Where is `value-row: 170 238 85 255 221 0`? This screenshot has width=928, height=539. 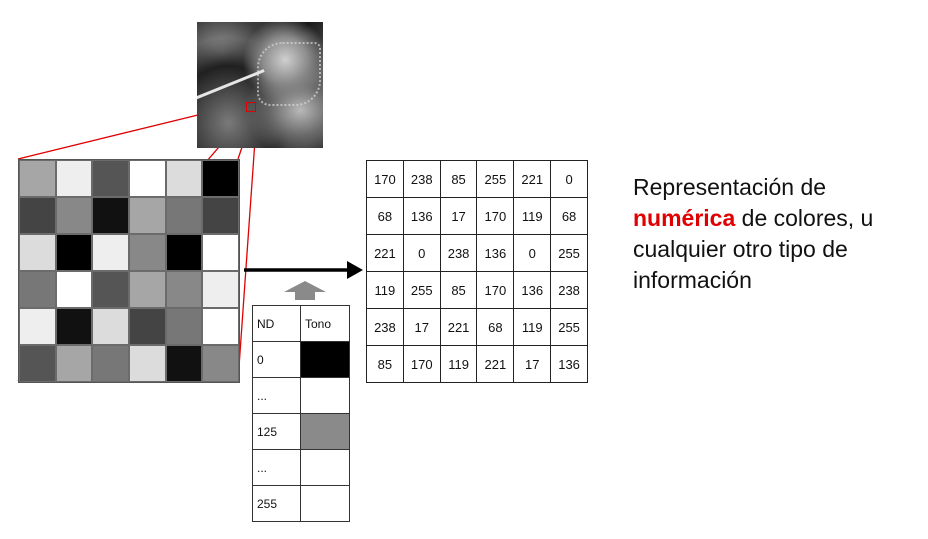 value-row: 170 238 85 255 221 0 is located at coordinates (477, 179).